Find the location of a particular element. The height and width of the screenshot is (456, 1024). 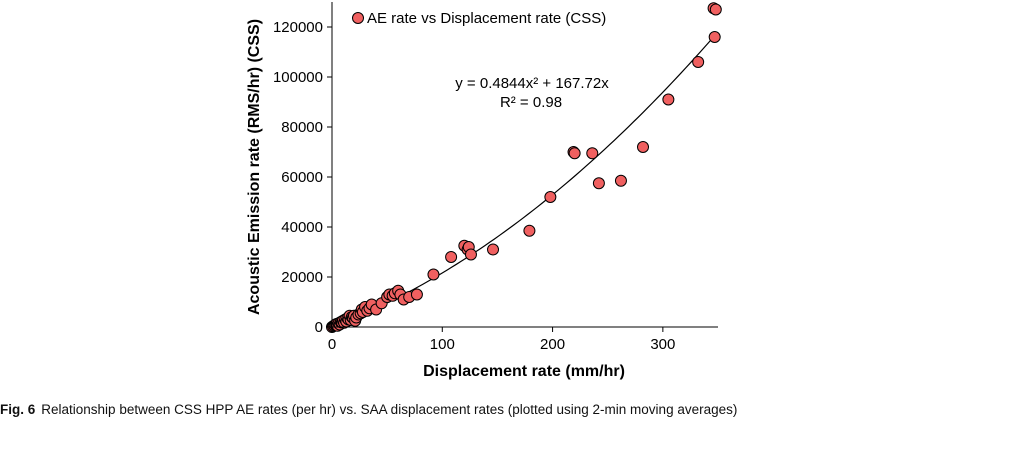

y-ticks: 0 20000 40000 60000 80000 100000 120000 is located at coordinates (302, 177).